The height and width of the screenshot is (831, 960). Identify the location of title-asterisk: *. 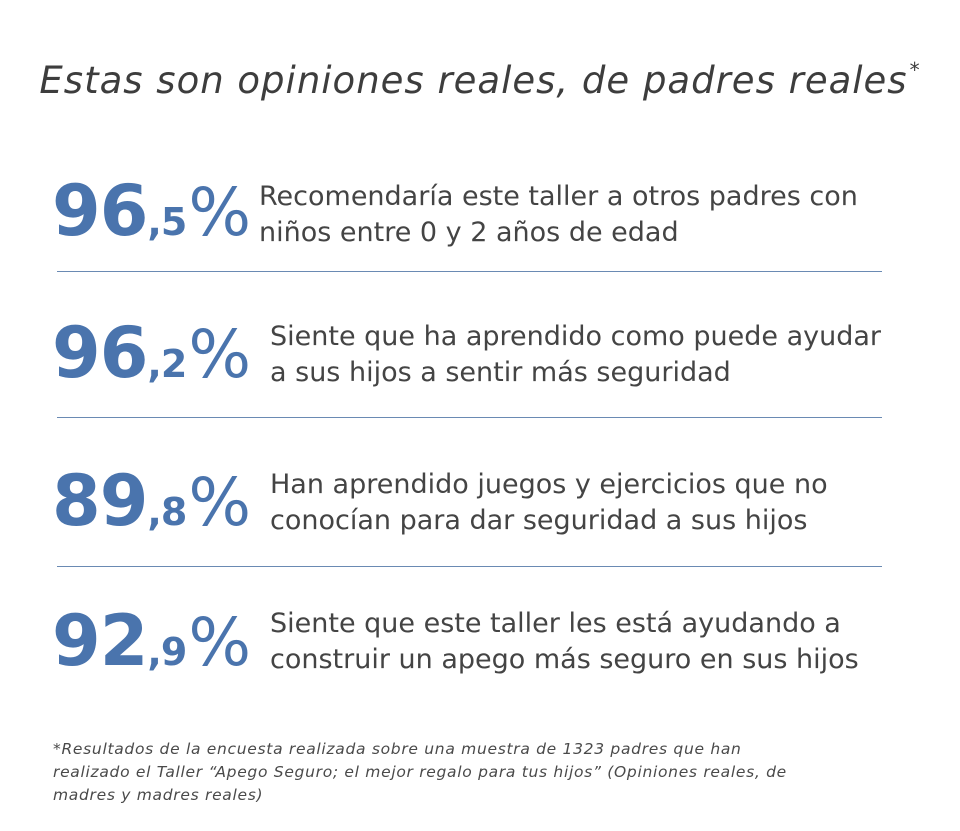
(915, 70).